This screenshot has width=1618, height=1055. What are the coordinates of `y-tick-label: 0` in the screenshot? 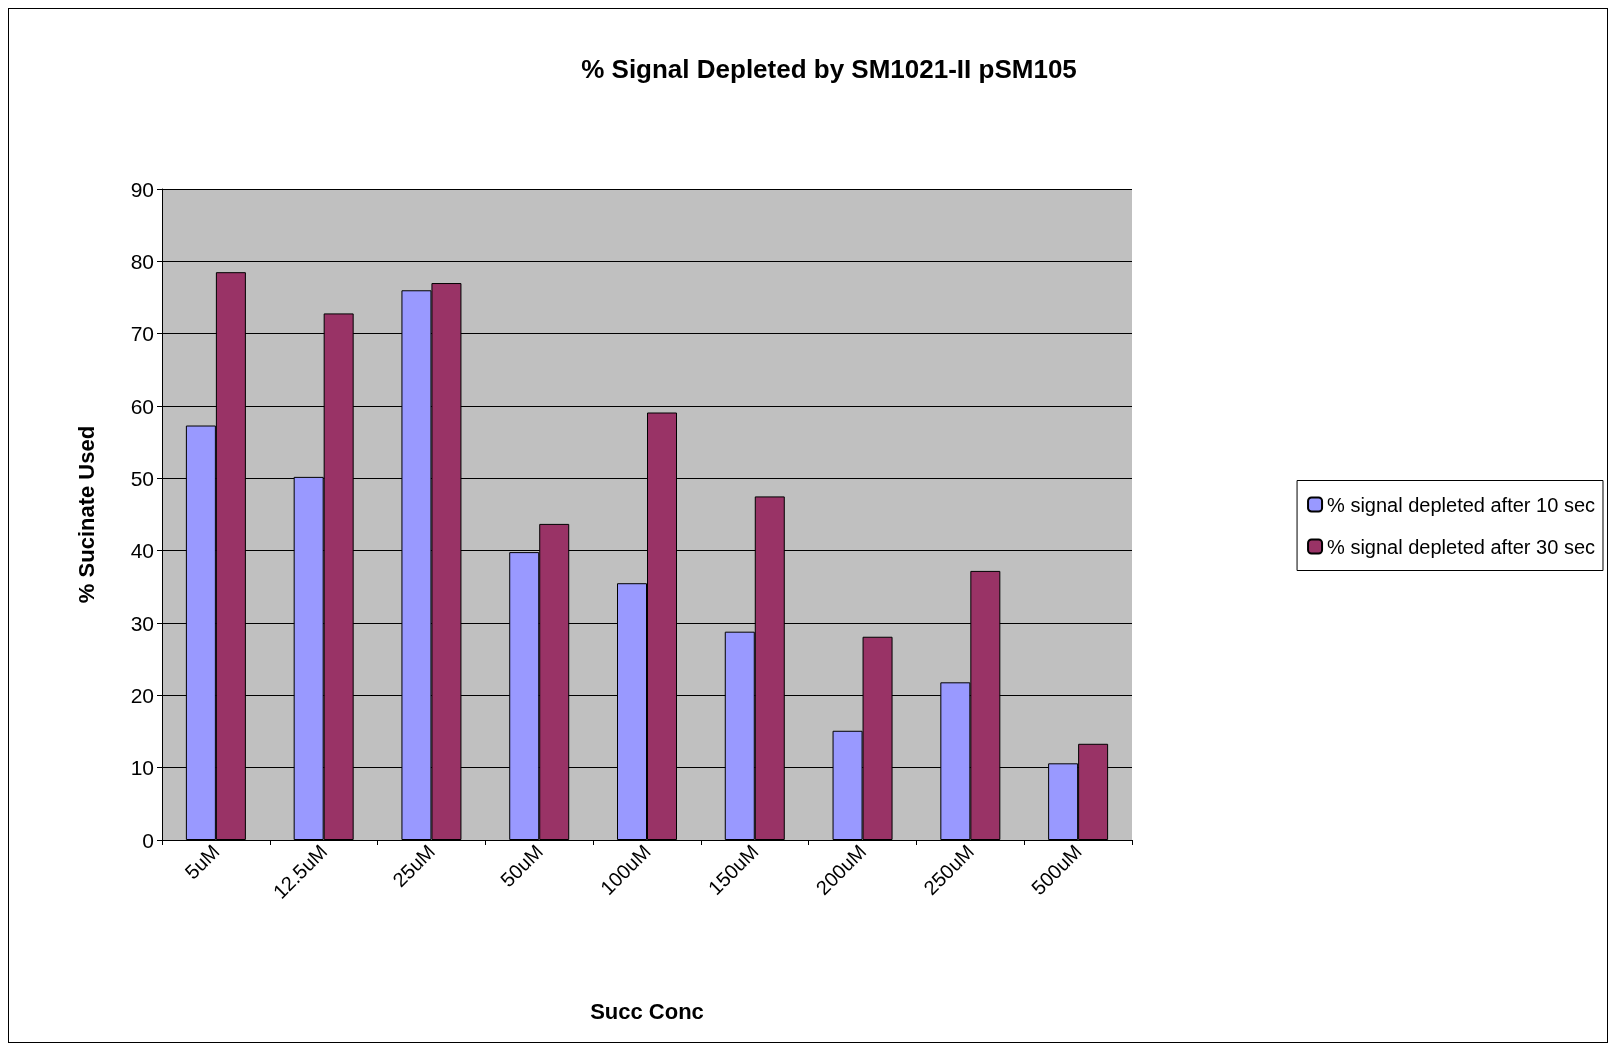 It's located at (148, 840).